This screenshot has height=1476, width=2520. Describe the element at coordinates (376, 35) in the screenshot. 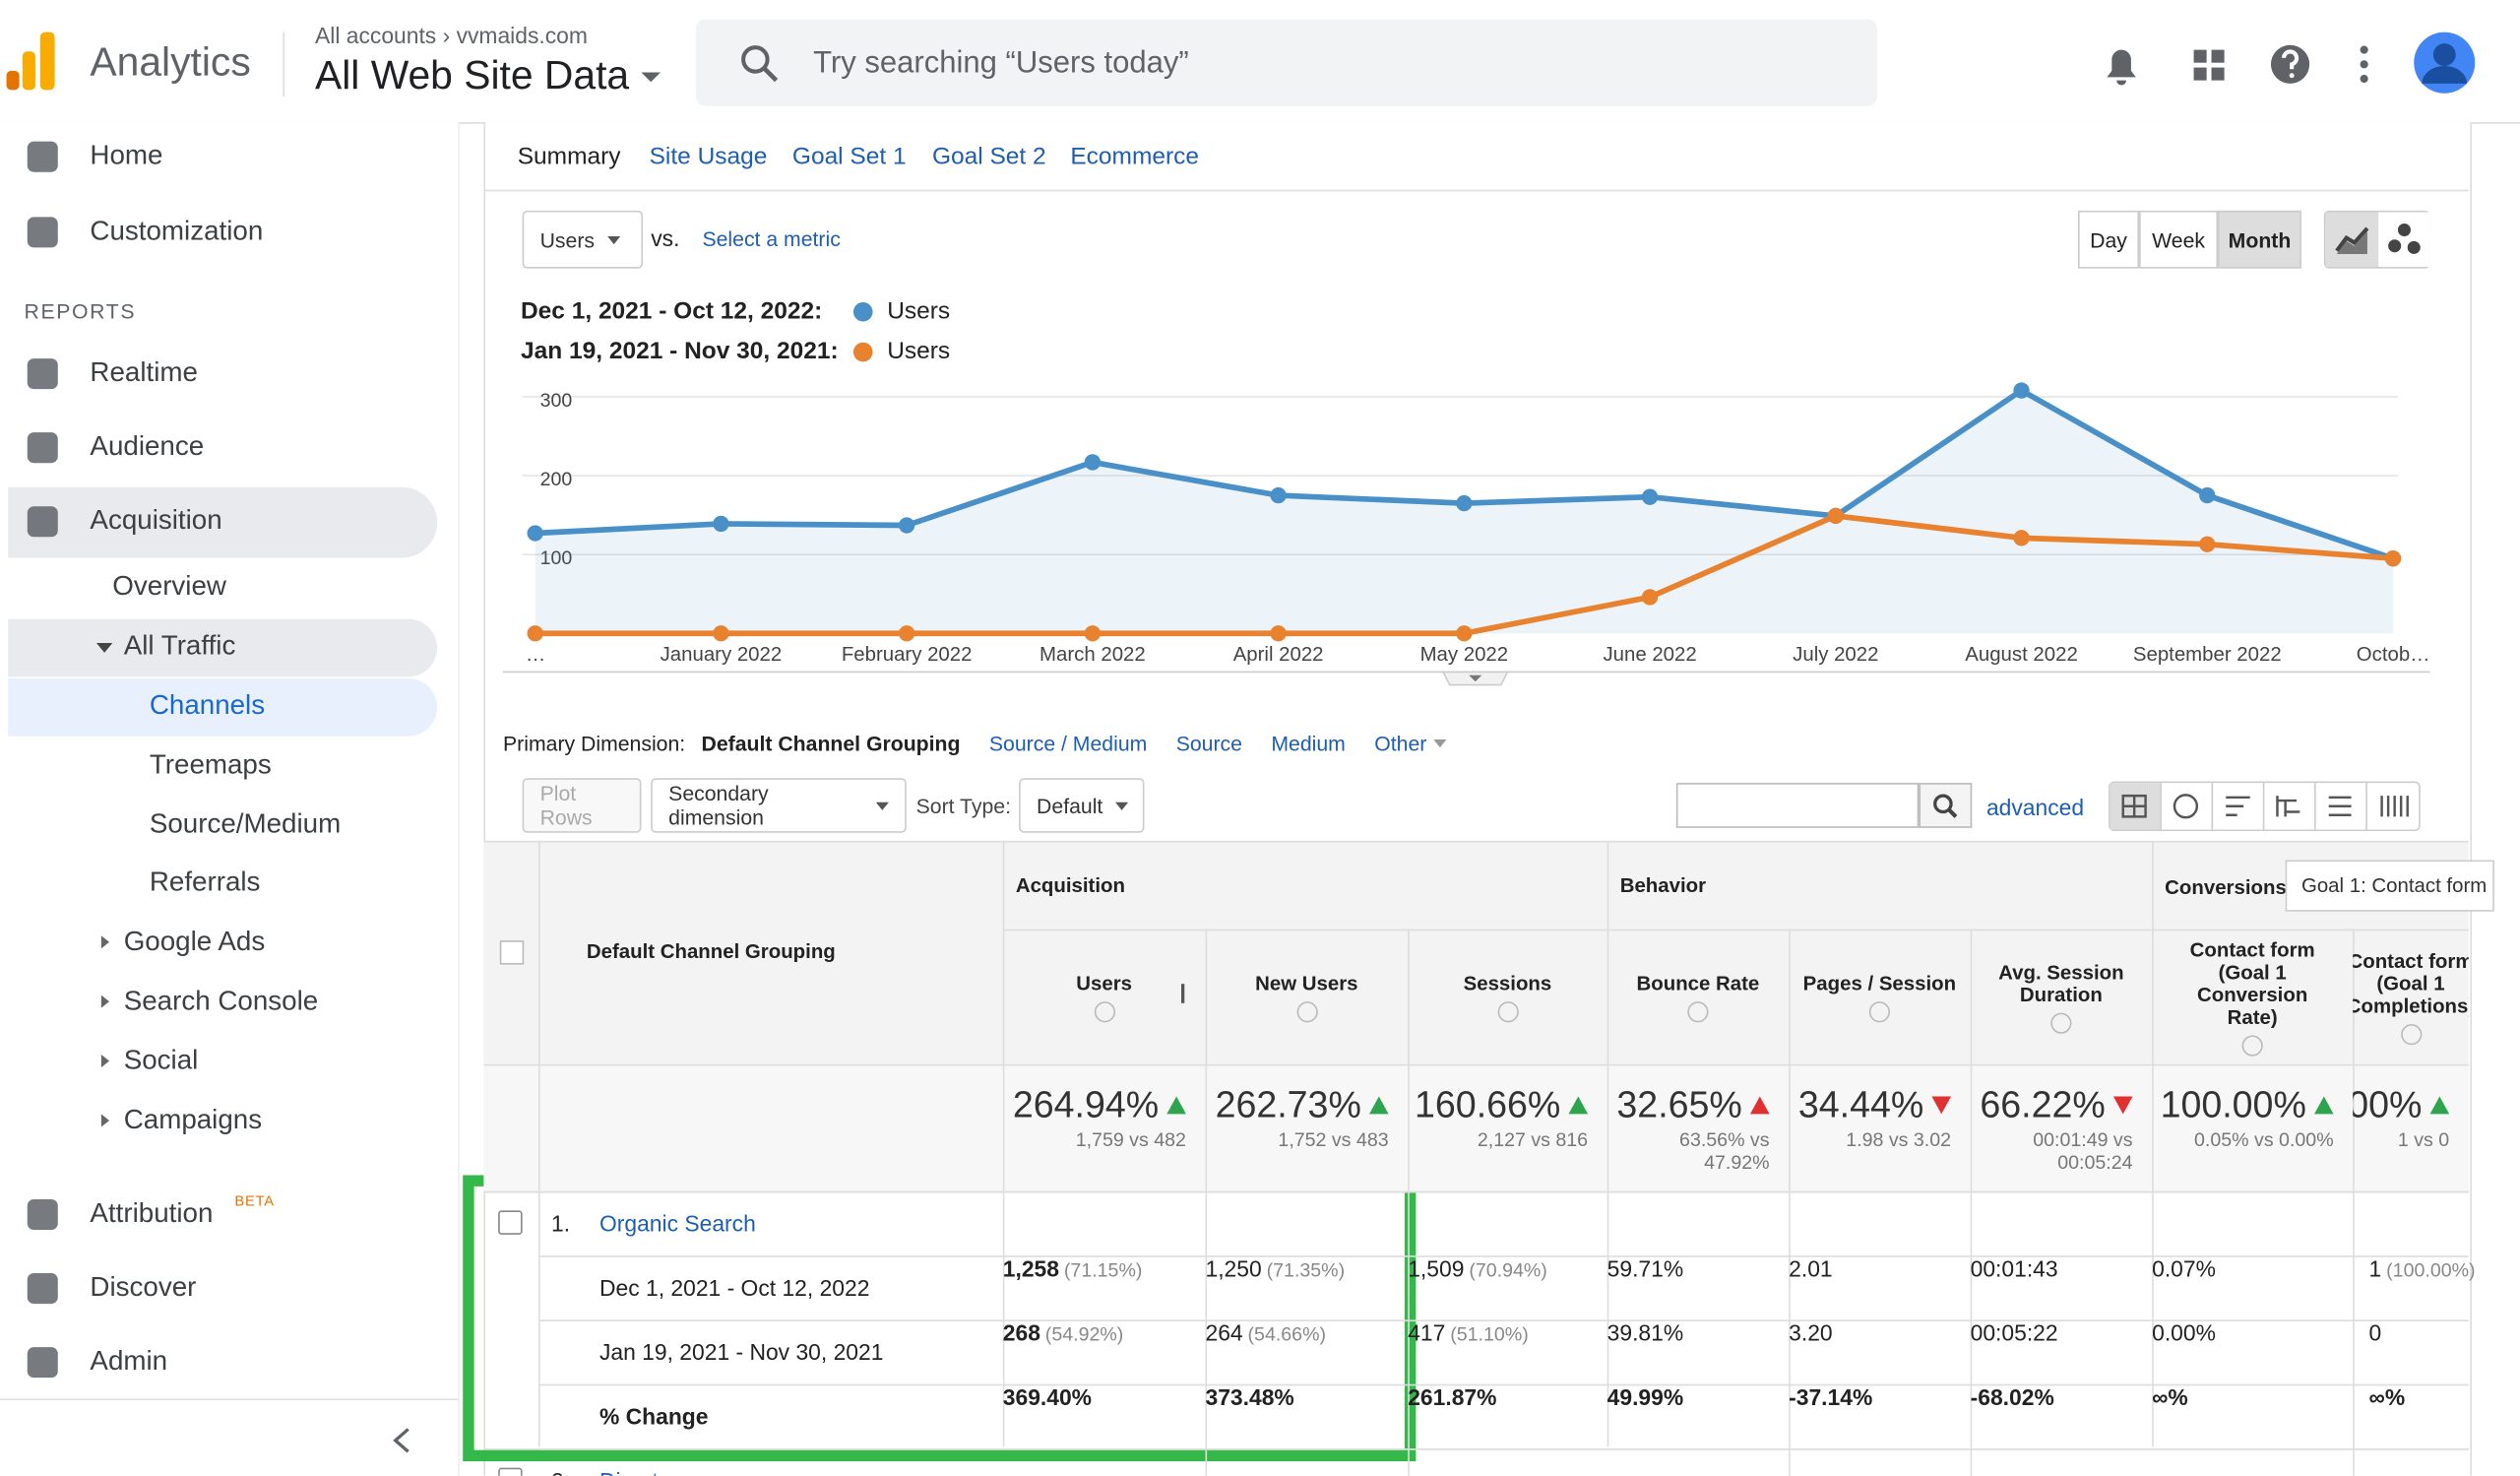

I see `account: All accounts` at that location.